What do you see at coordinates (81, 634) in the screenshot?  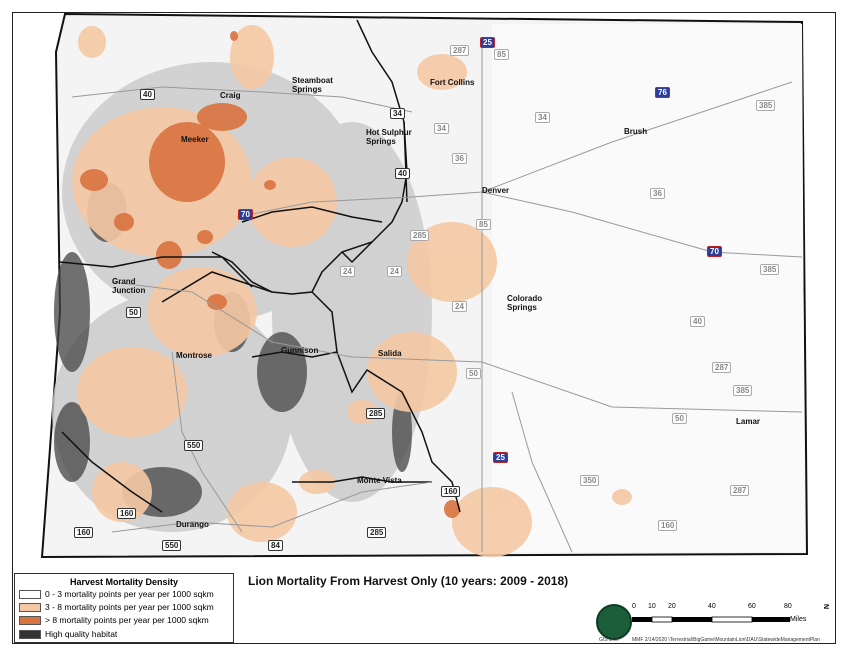 I see `legend-label: High quality habitat` at bounding box center [81, 634].